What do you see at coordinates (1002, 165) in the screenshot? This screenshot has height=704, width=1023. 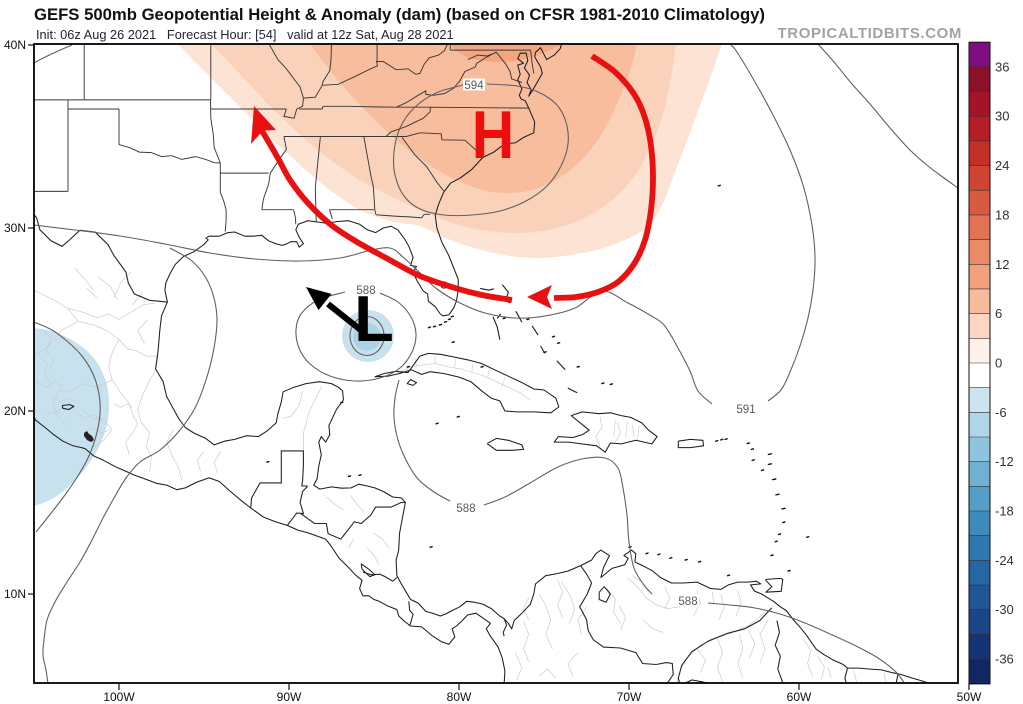 I see `svg-text: 24` at bounding box center [1002, 165].